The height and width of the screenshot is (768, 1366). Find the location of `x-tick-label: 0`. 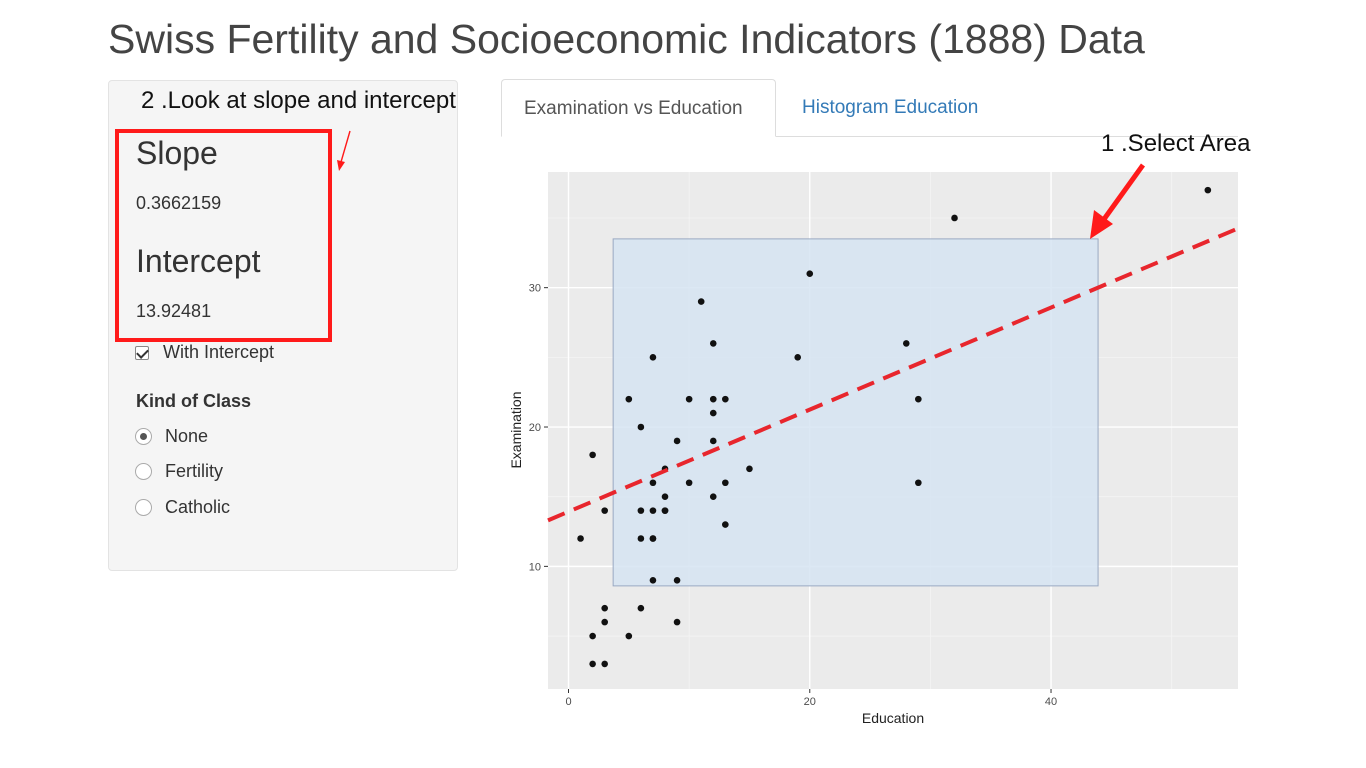

x-tick-label: 0 is located at coordinates (568, 702).